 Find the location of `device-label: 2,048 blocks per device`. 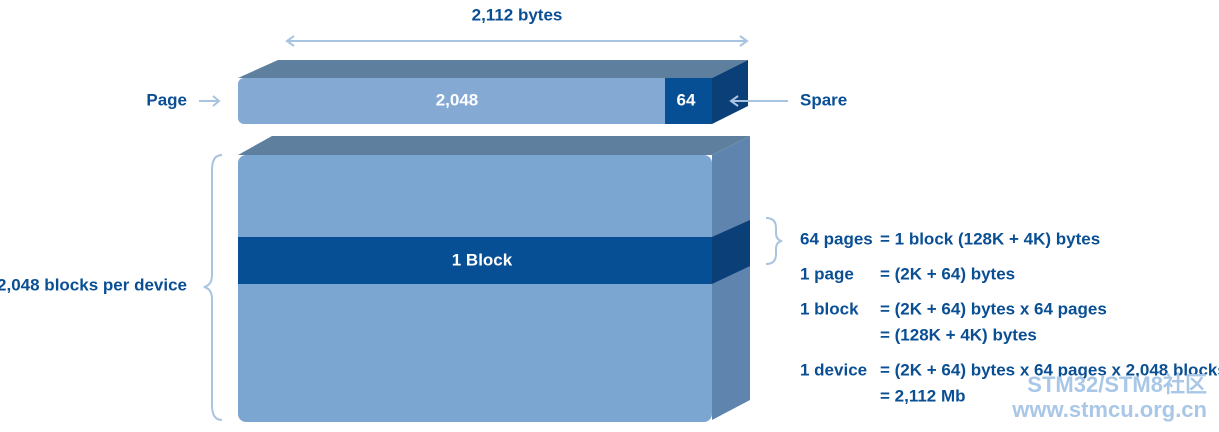

device-label: 2,048 blocks per device is located at coordinates (93, 284).